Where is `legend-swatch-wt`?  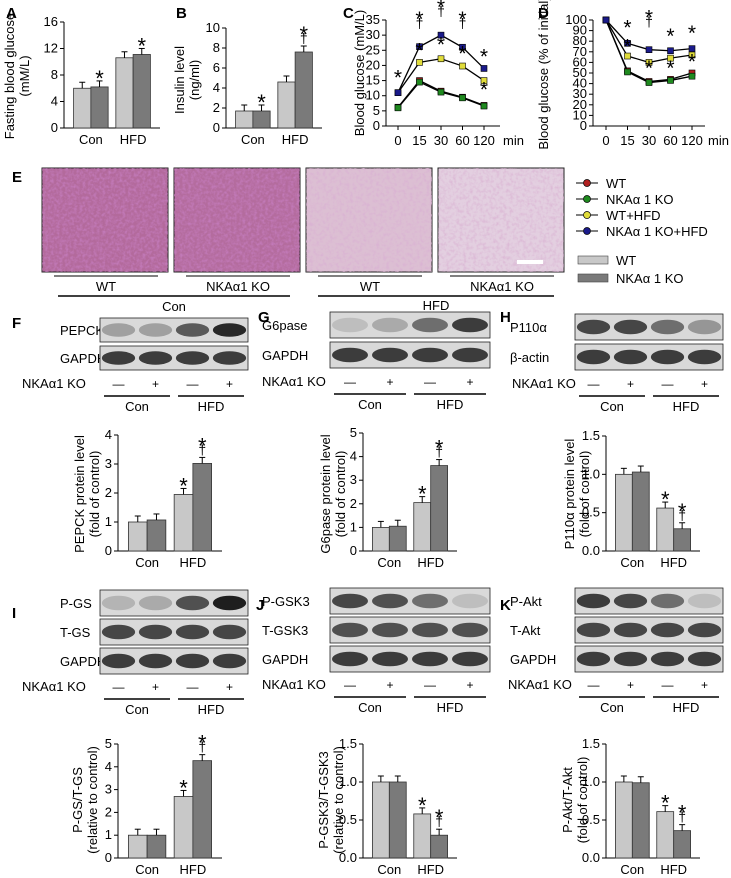 legend-swatch-wt is located at coordinates (593, 260).